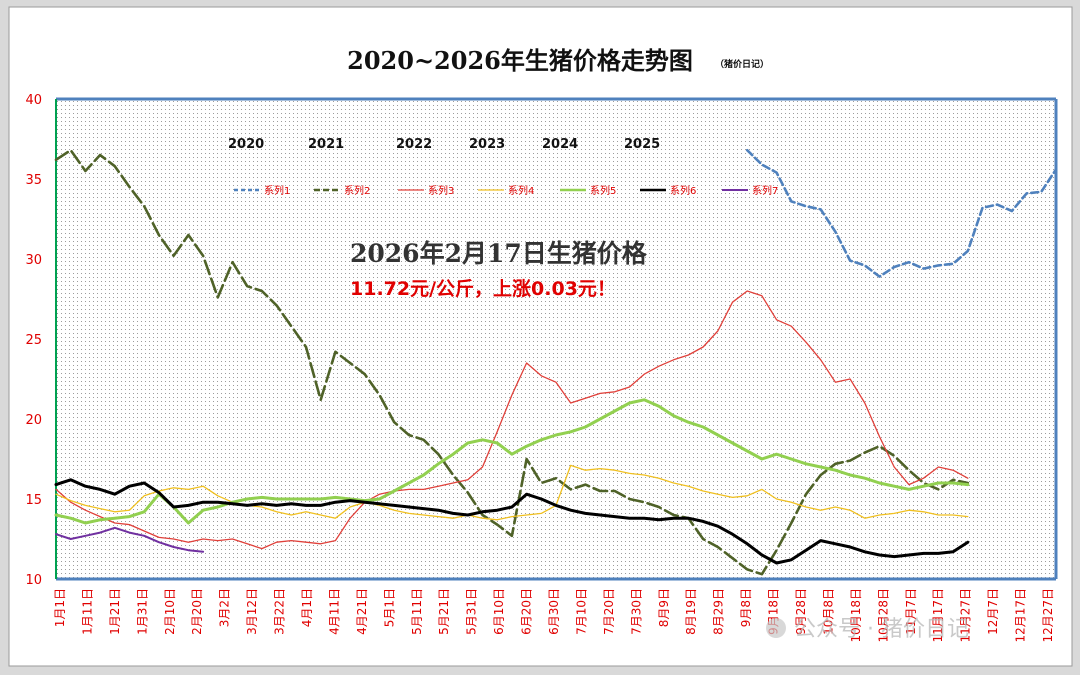 The width and height of the screenshot is (1080, 675). I want to click on x-tick-label: 5月31日, so click(472, 611).